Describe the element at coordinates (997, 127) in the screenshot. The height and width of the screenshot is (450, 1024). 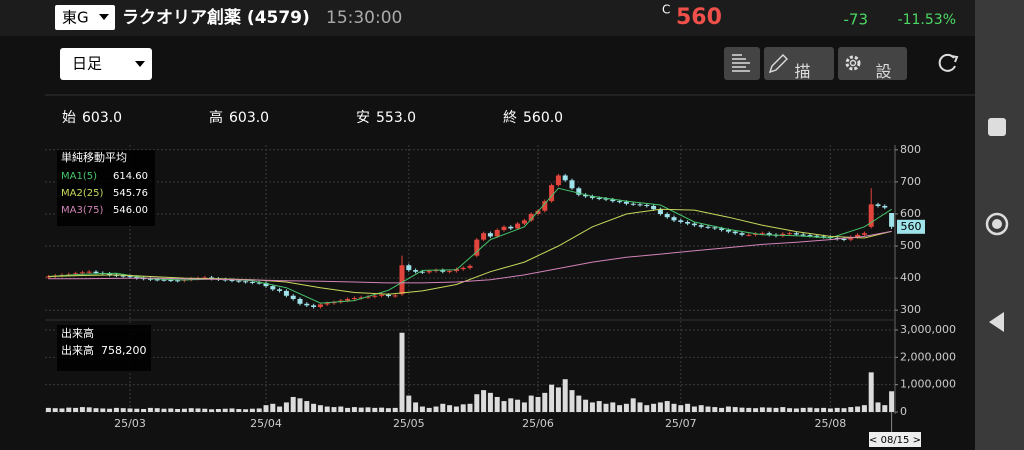
I see `nav-recent` at that location.